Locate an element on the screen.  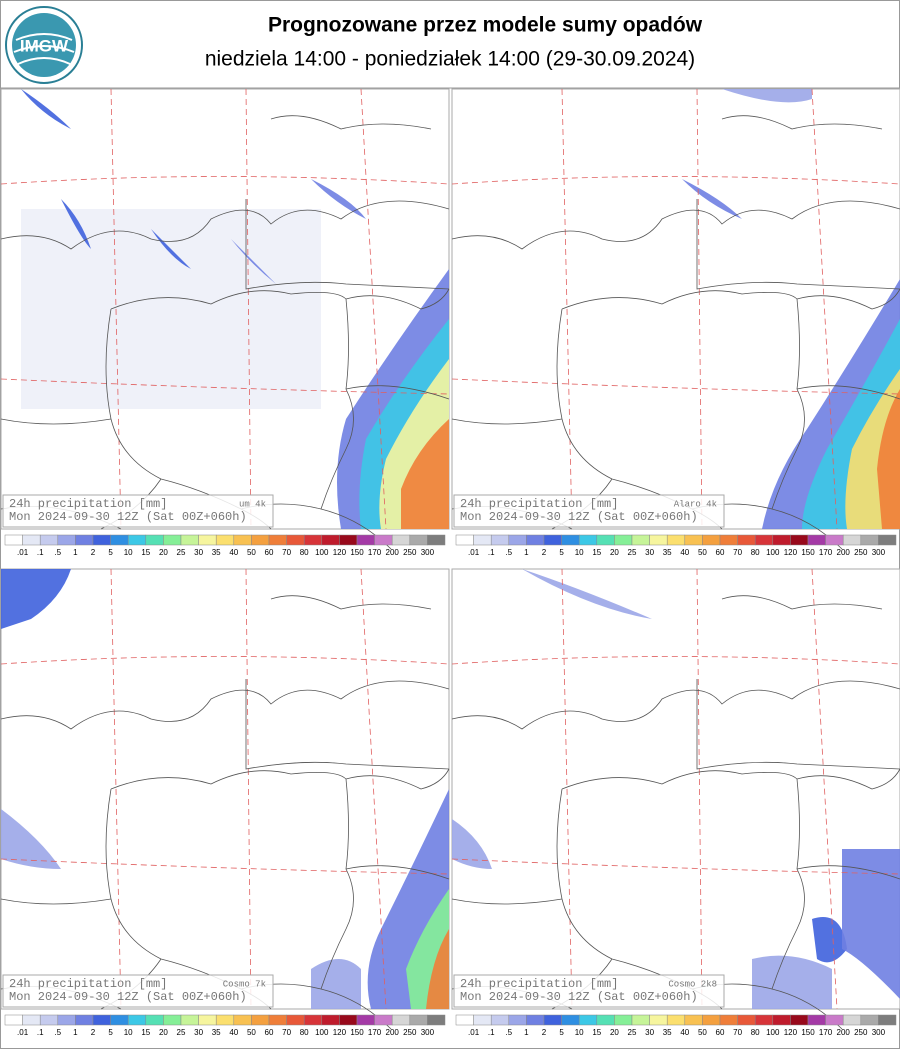
colorbar-label: 120 is located at coordinates (791, 552).